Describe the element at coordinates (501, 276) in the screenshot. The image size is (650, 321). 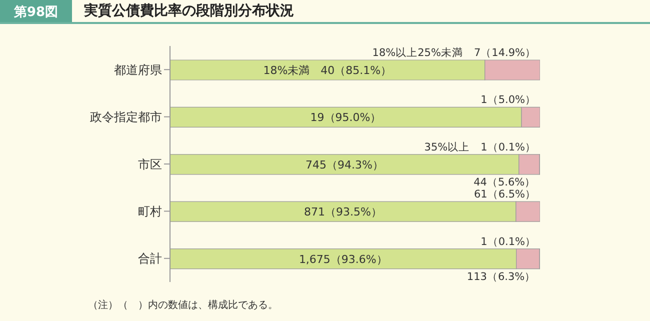
I see `data-label: 113（6.3%）` at that location.